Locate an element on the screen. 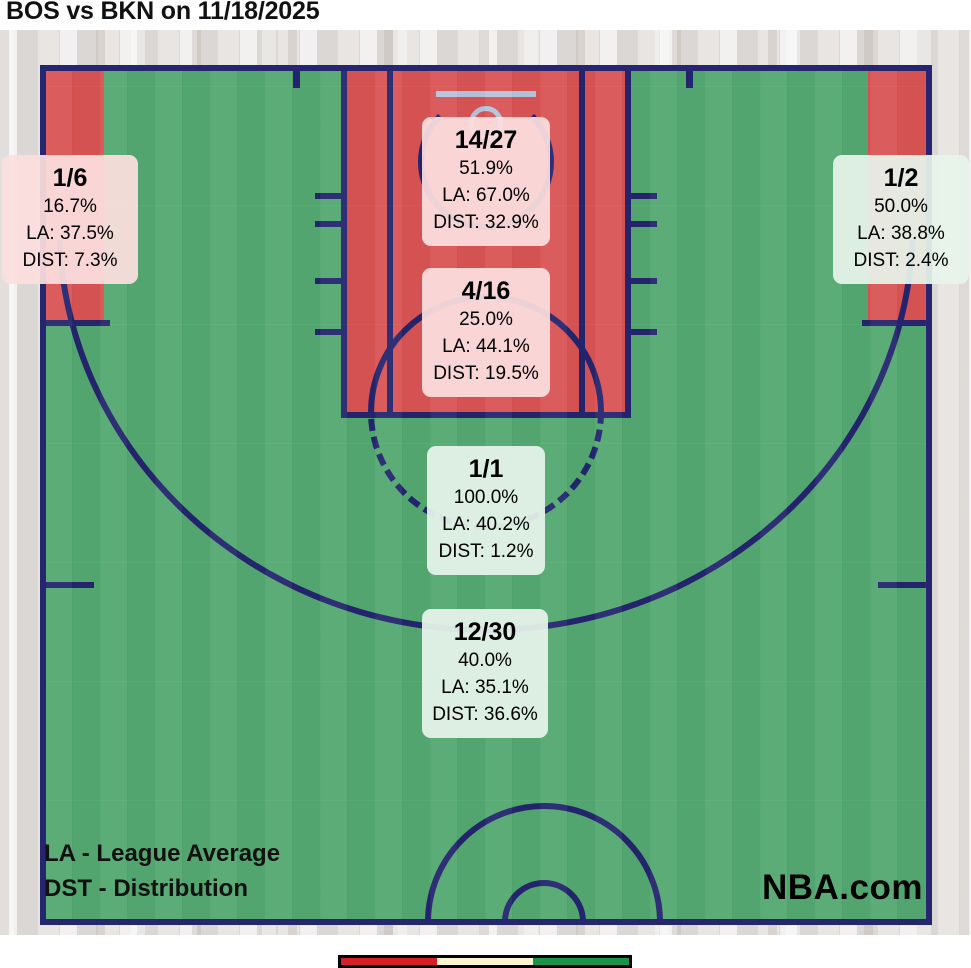  stat-percentage: 25.0% is located at coordinates (486, 319).